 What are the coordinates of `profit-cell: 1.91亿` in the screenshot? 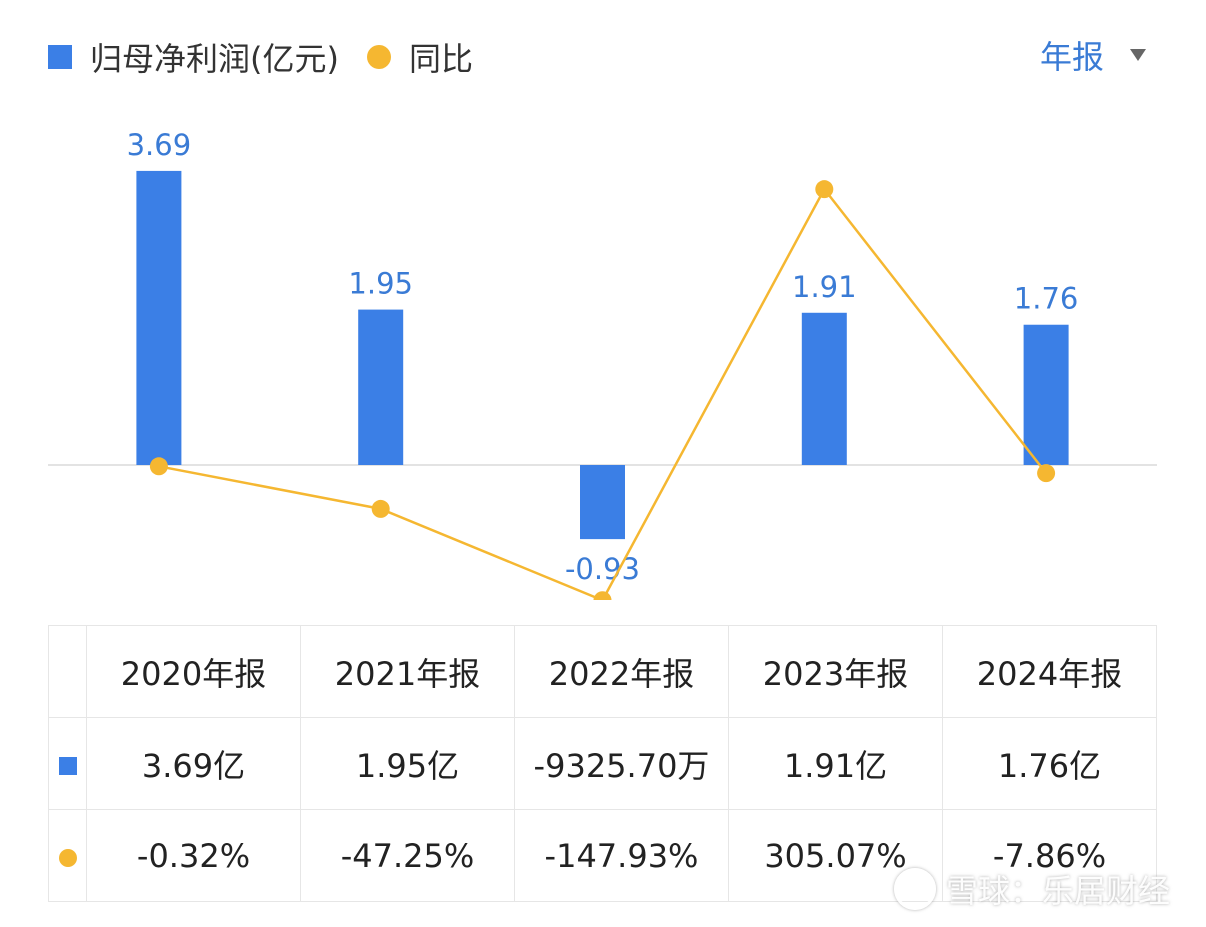 It's located at (835, 763).